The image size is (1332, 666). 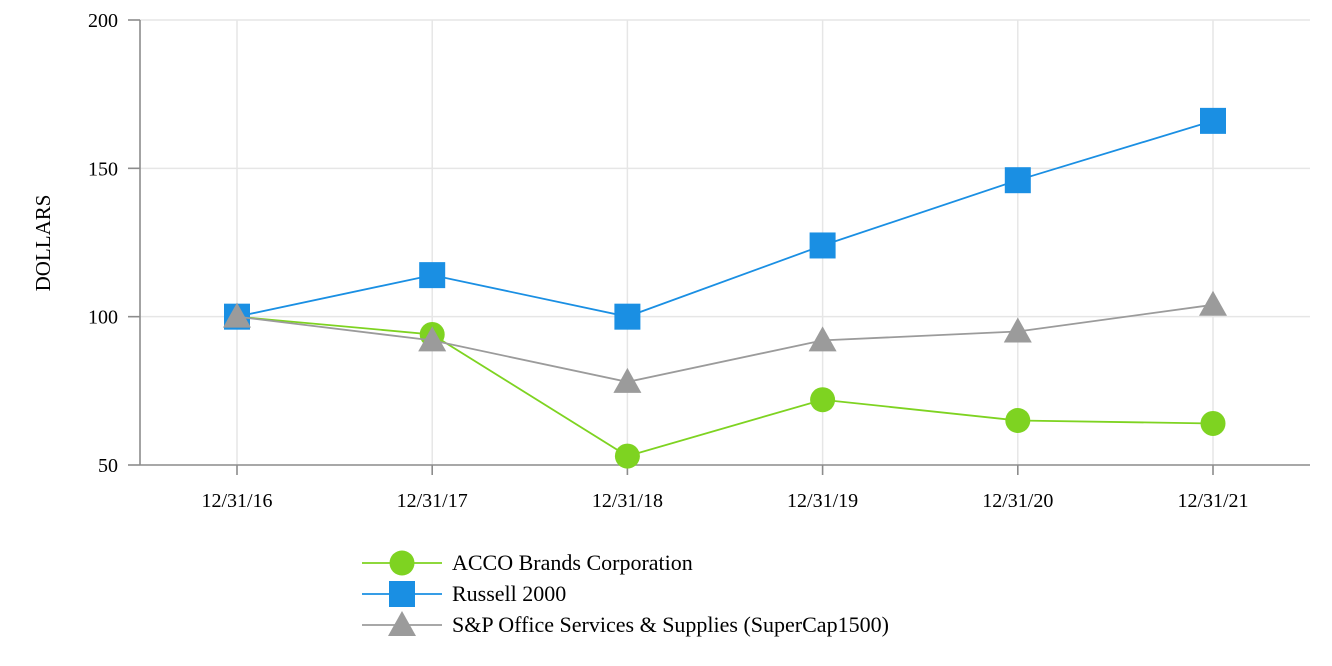 What do you see at coordinates (402, 594) in the screenshot?
I see `legend-marker-square` at bounding box center [402, 594].